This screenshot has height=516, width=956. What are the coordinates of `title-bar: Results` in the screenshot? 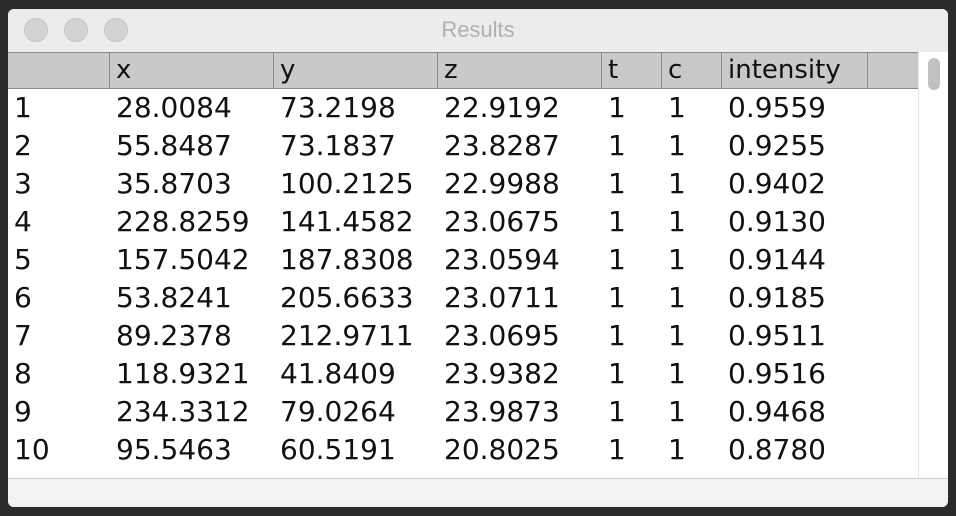 It's located at (478, 30).